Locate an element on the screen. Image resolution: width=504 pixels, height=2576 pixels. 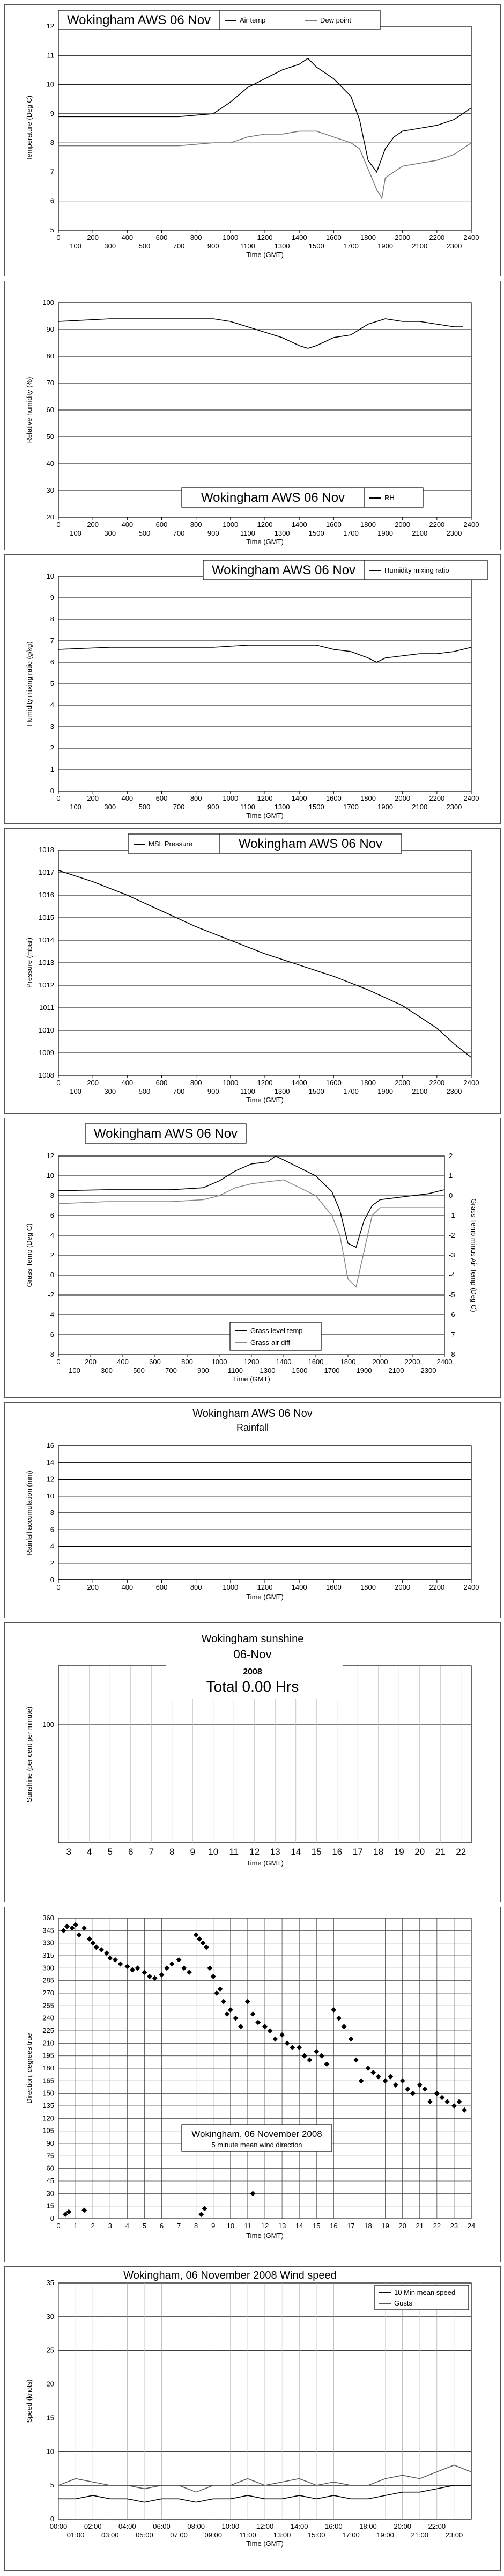
x-tick-label: 5 is located at coordinates (144, 2226).